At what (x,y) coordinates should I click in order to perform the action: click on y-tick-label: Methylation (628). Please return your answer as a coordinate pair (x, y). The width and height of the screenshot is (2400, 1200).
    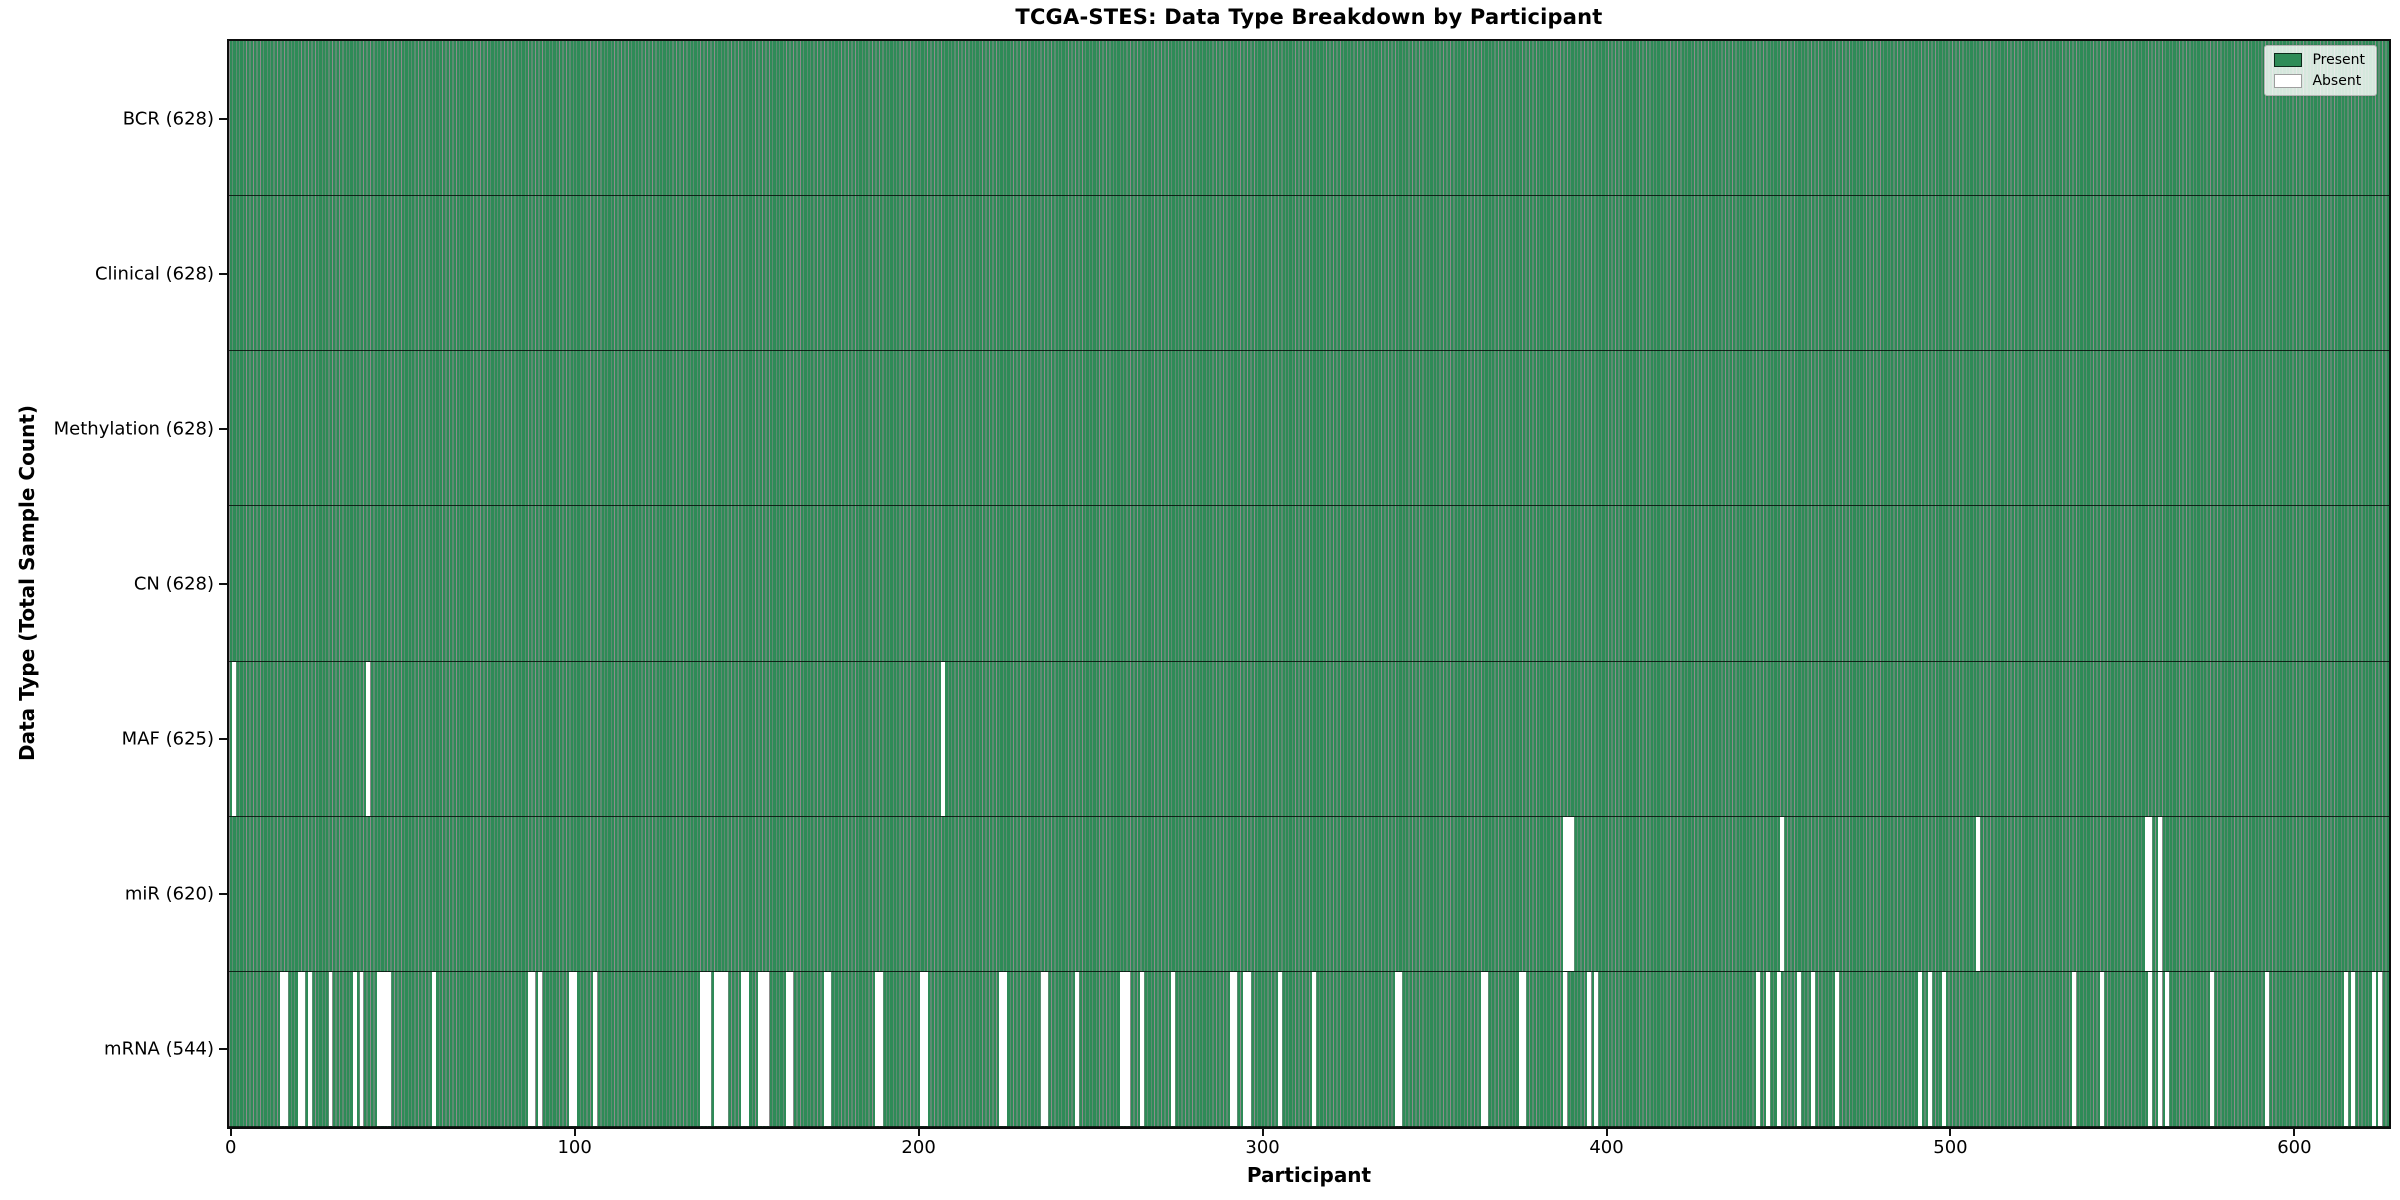
    Looking at the image, I should click on (133, 429).